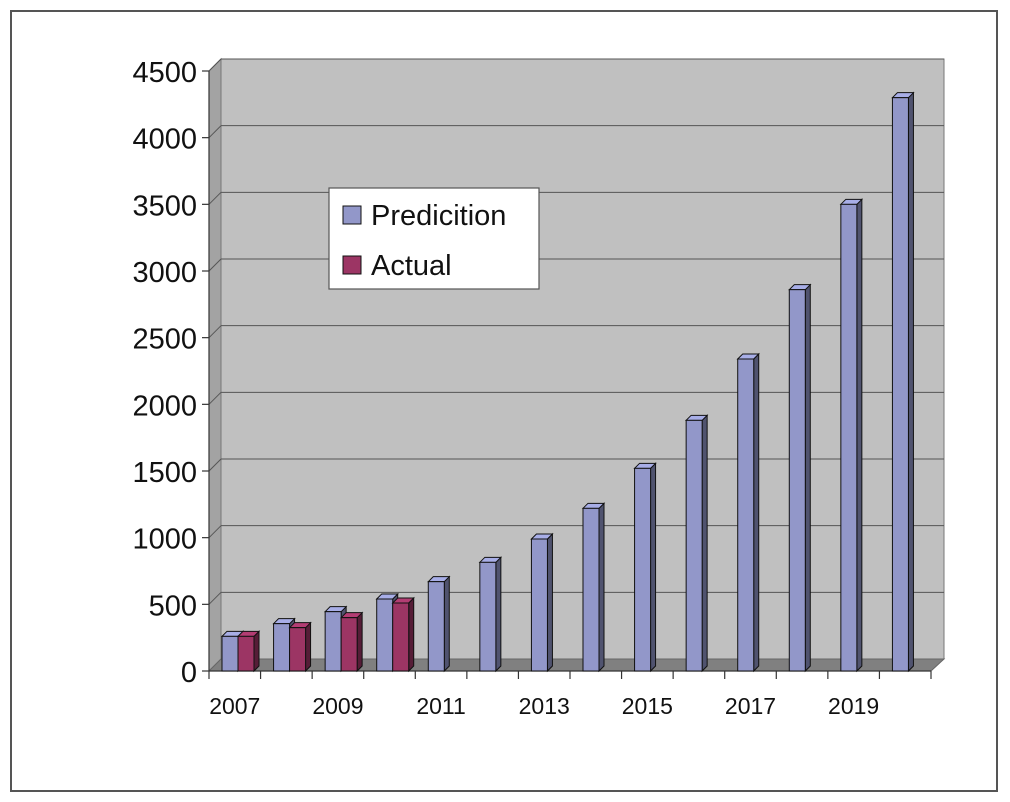 The width and height of the screenshot is (1010, 802). What do you see at coordinates (189, 673) in the screenshot?
I see `y-tick-label: 0` at bounding box center [189, 673].